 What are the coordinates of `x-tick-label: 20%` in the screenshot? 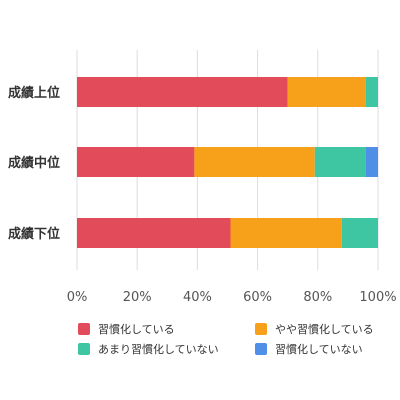 It's located at (137, 297).